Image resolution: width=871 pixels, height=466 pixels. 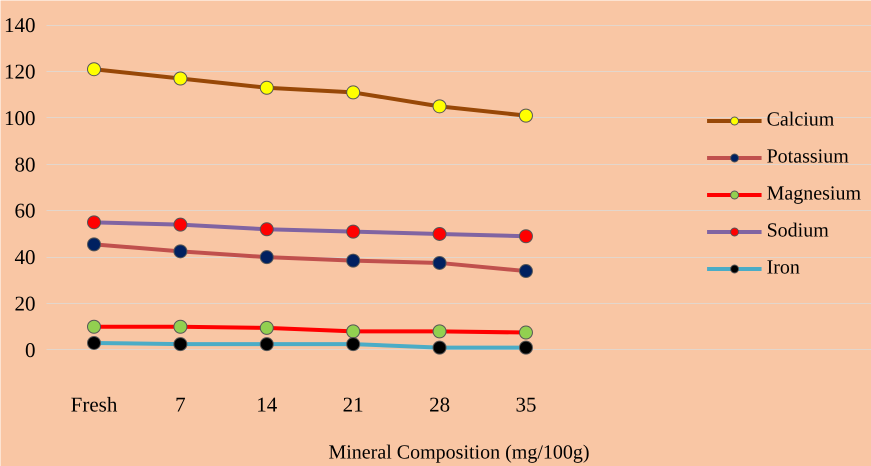 I want to click on x-tick-label: 35, so click(x=525, y=404).